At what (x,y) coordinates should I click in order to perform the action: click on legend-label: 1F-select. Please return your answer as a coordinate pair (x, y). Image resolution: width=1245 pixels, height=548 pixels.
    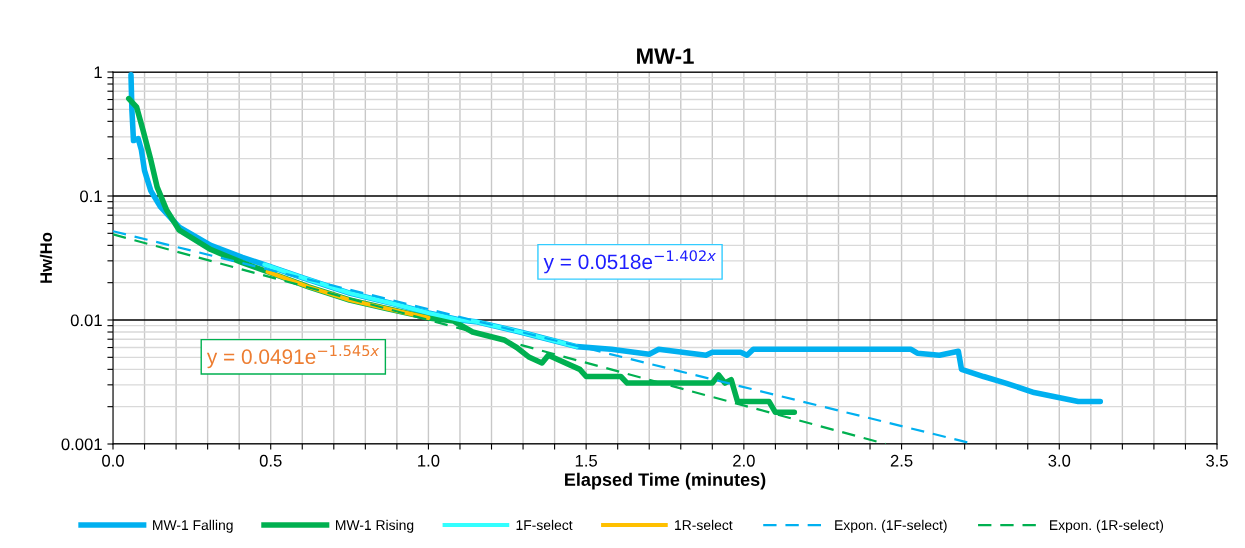
    Looking at the image, I should click on (544, 525).